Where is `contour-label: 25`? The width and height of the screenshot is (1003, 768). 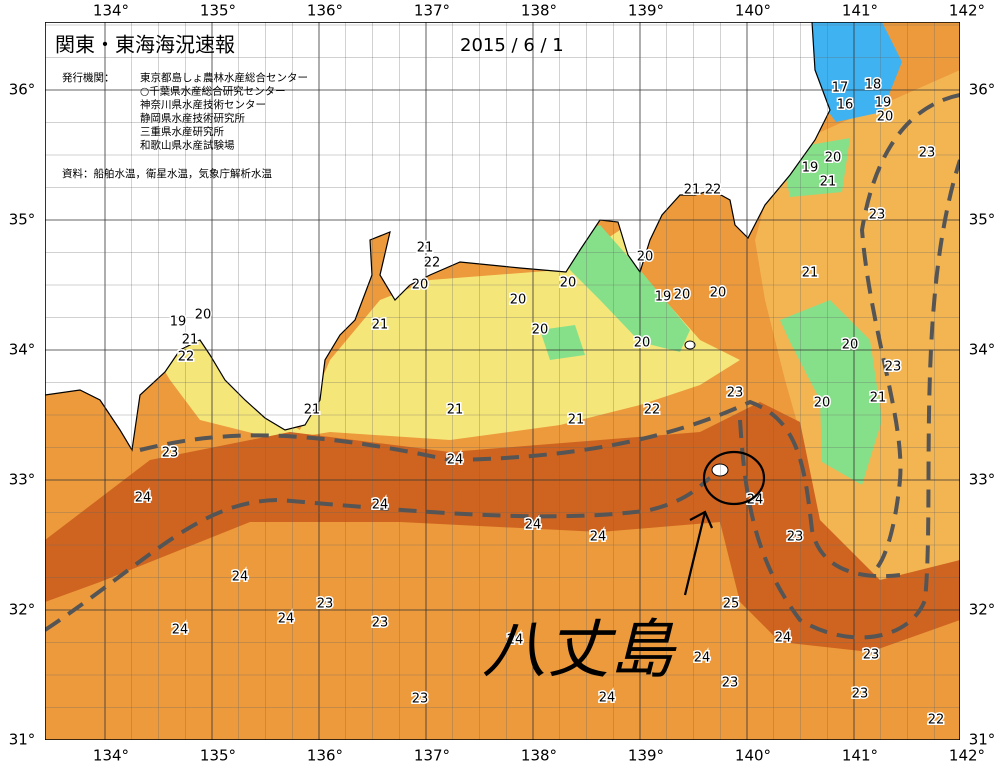 contour-label: 25 is located at coordinates (731, 604).